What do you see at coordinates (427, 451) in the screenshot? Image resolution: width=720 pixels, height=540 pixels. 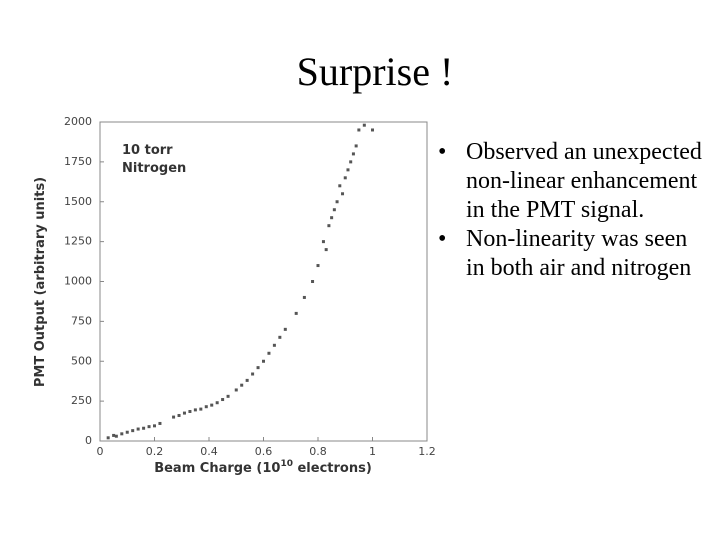 I see `x-tick-label: 1.2` at bounding box center [427, 451].